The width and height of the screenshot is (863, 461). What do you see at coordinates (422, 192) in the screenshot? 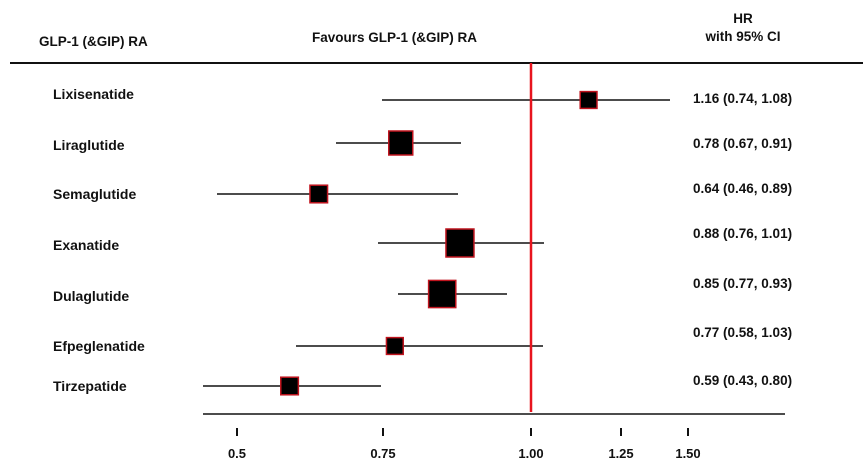
I see `forest-row: Semaglutide 0.64 (0.46, 0.89)` at bounding box center [422, 192].